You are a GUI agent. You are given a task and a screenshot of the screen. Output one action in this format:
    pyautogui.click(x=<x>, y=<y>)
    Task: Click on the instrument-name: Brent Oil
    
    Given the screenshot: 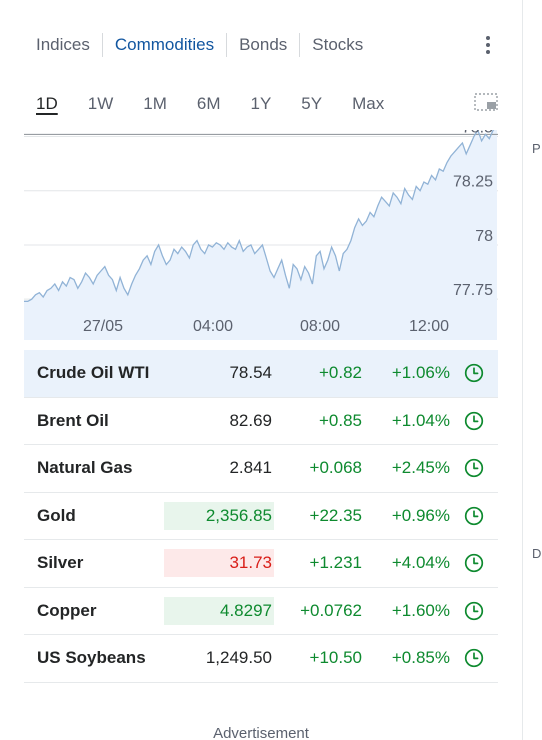 What is the action you would take?
    pyautogui.click(x=73, y=420)
    